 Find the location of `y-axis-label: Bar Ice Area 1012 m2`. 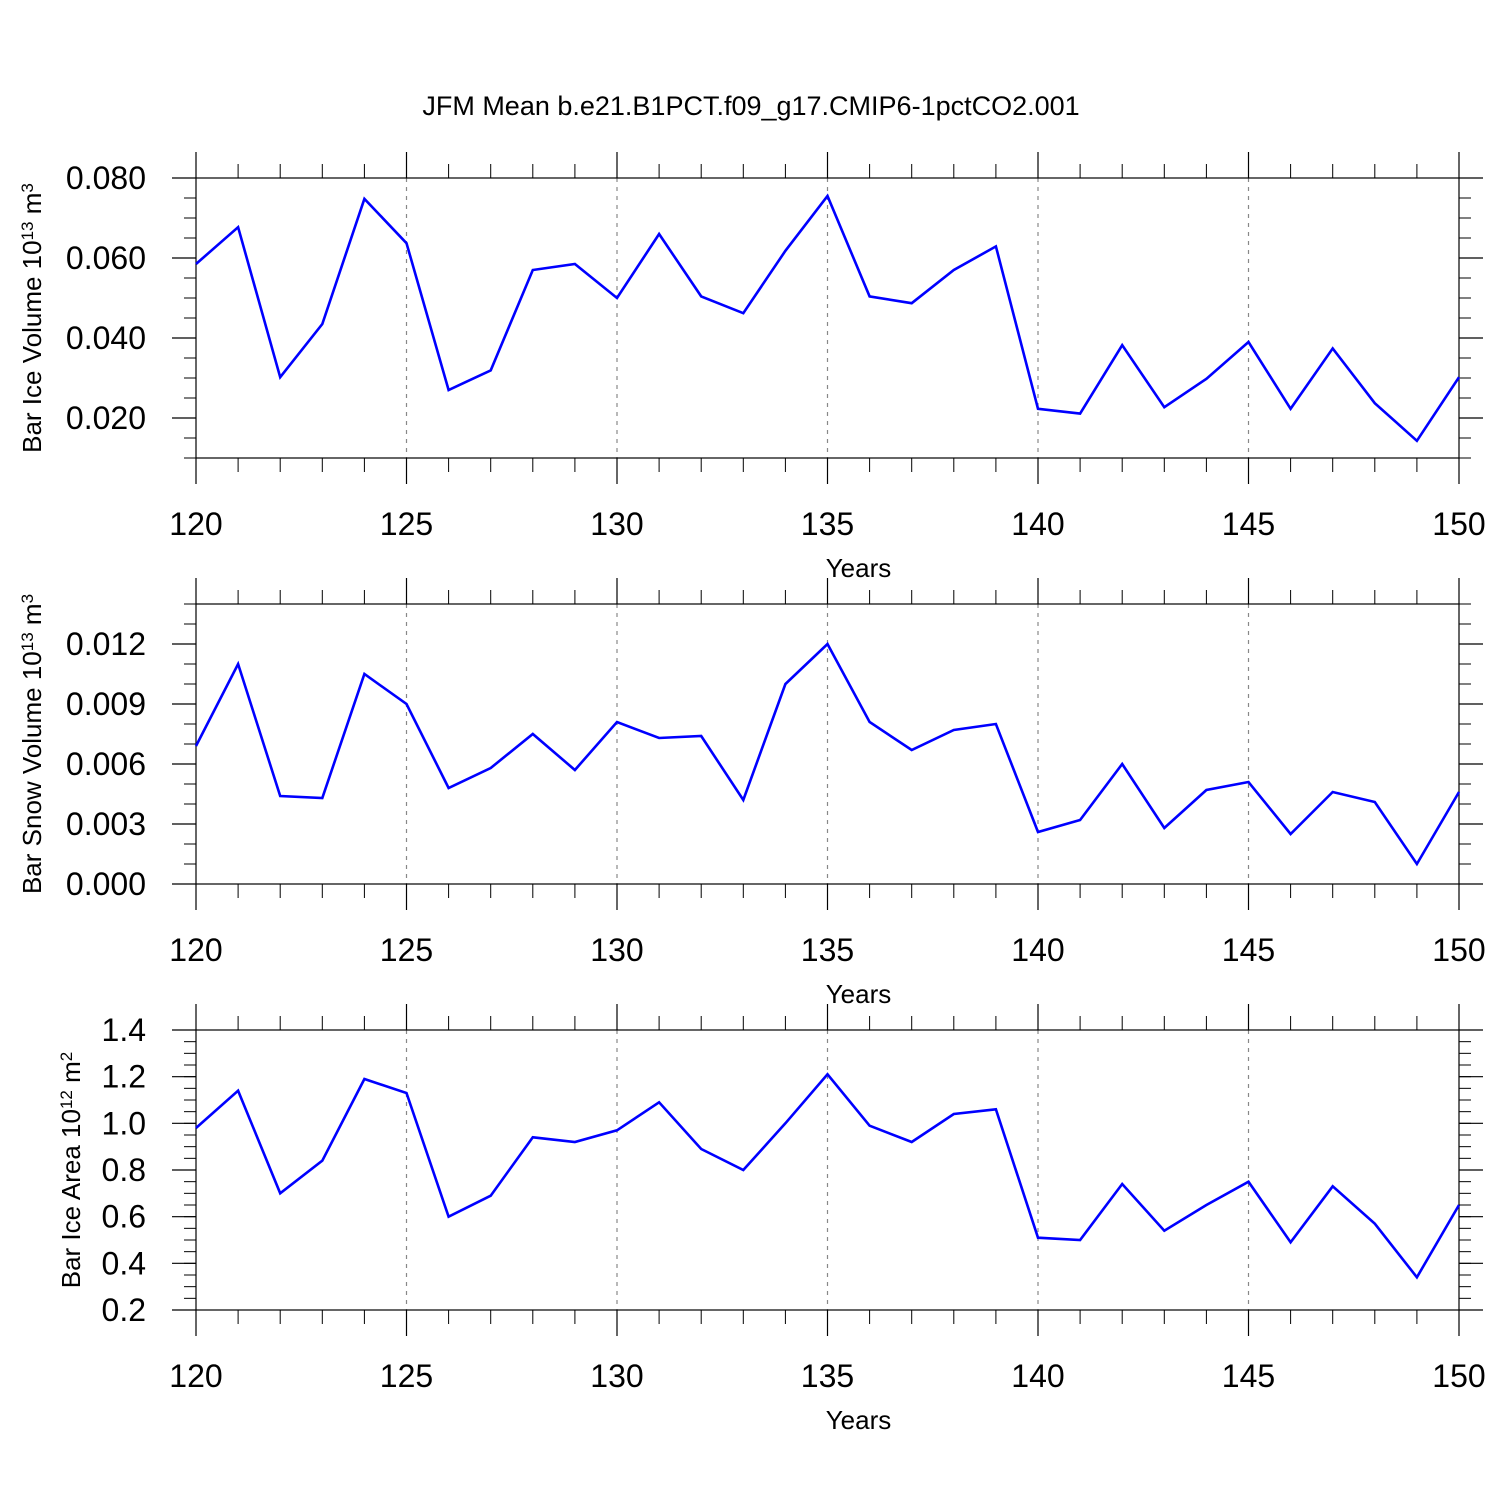

y-axis-label: Bar Ice Area 1012 m2 is located at coordinates (71, 1170).